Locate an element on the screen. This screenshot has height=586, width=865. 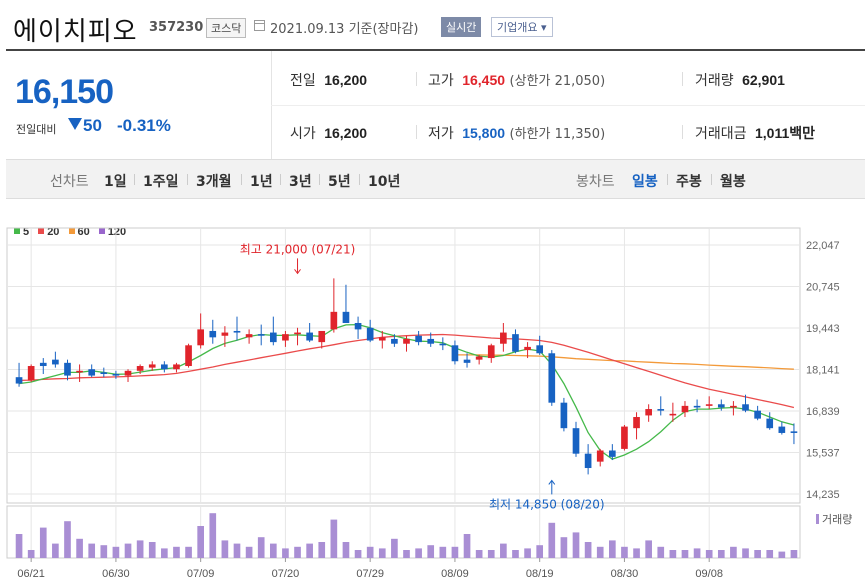
down-triangle-icon is located at coordinates (75, 124).